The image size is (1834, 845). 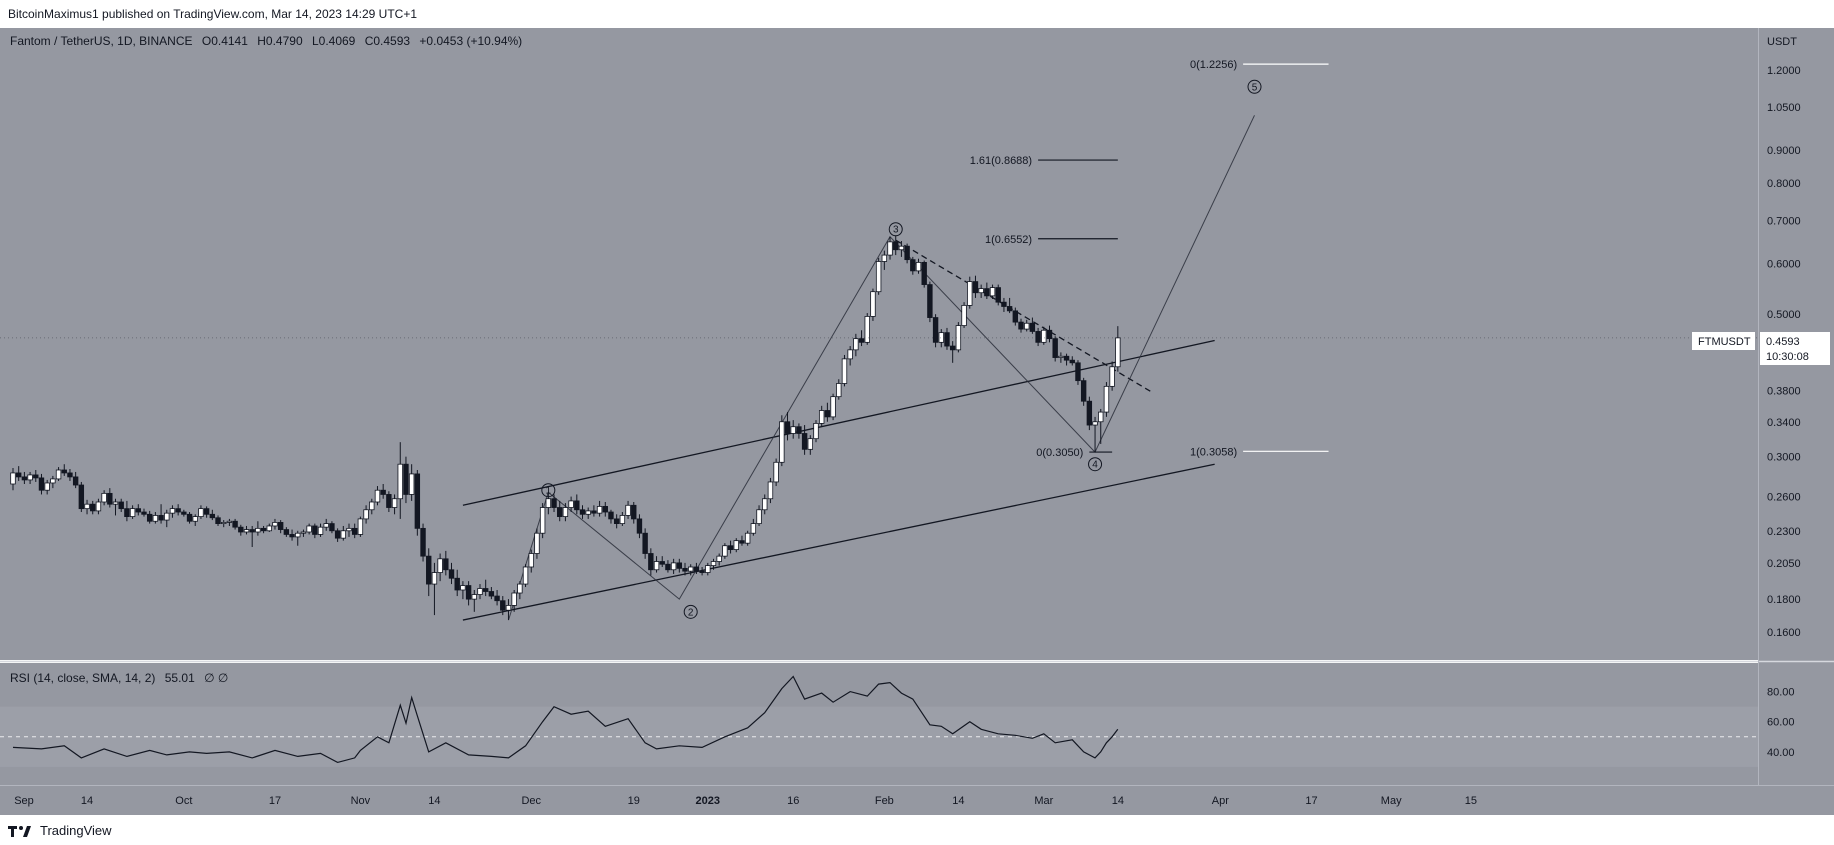 I want to click on footer: TradingView, so click(x=917, y=830).